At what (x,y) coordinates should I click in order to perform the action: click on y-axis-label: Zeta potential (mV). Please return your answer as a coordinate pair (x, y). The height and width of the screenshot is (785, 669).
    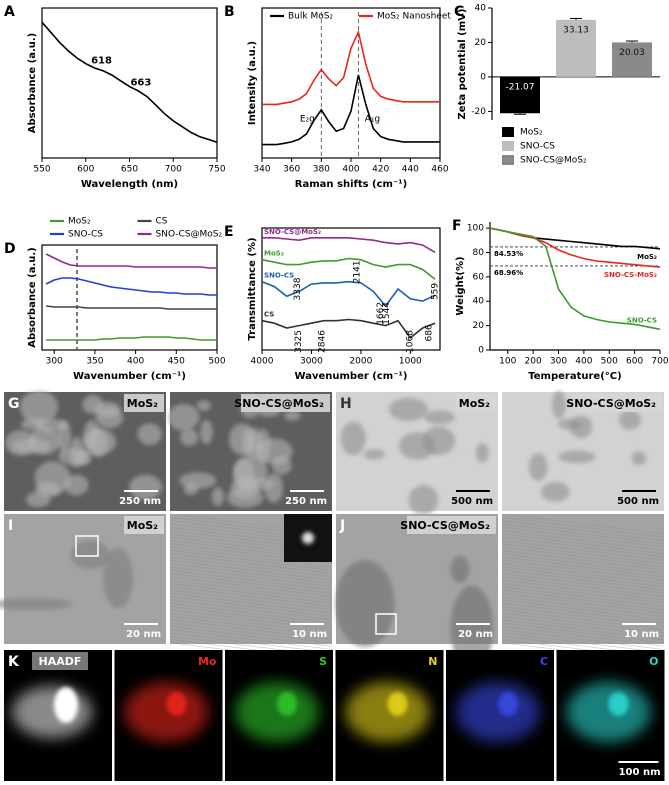
    Looking at the image, I should click on (462, 64).